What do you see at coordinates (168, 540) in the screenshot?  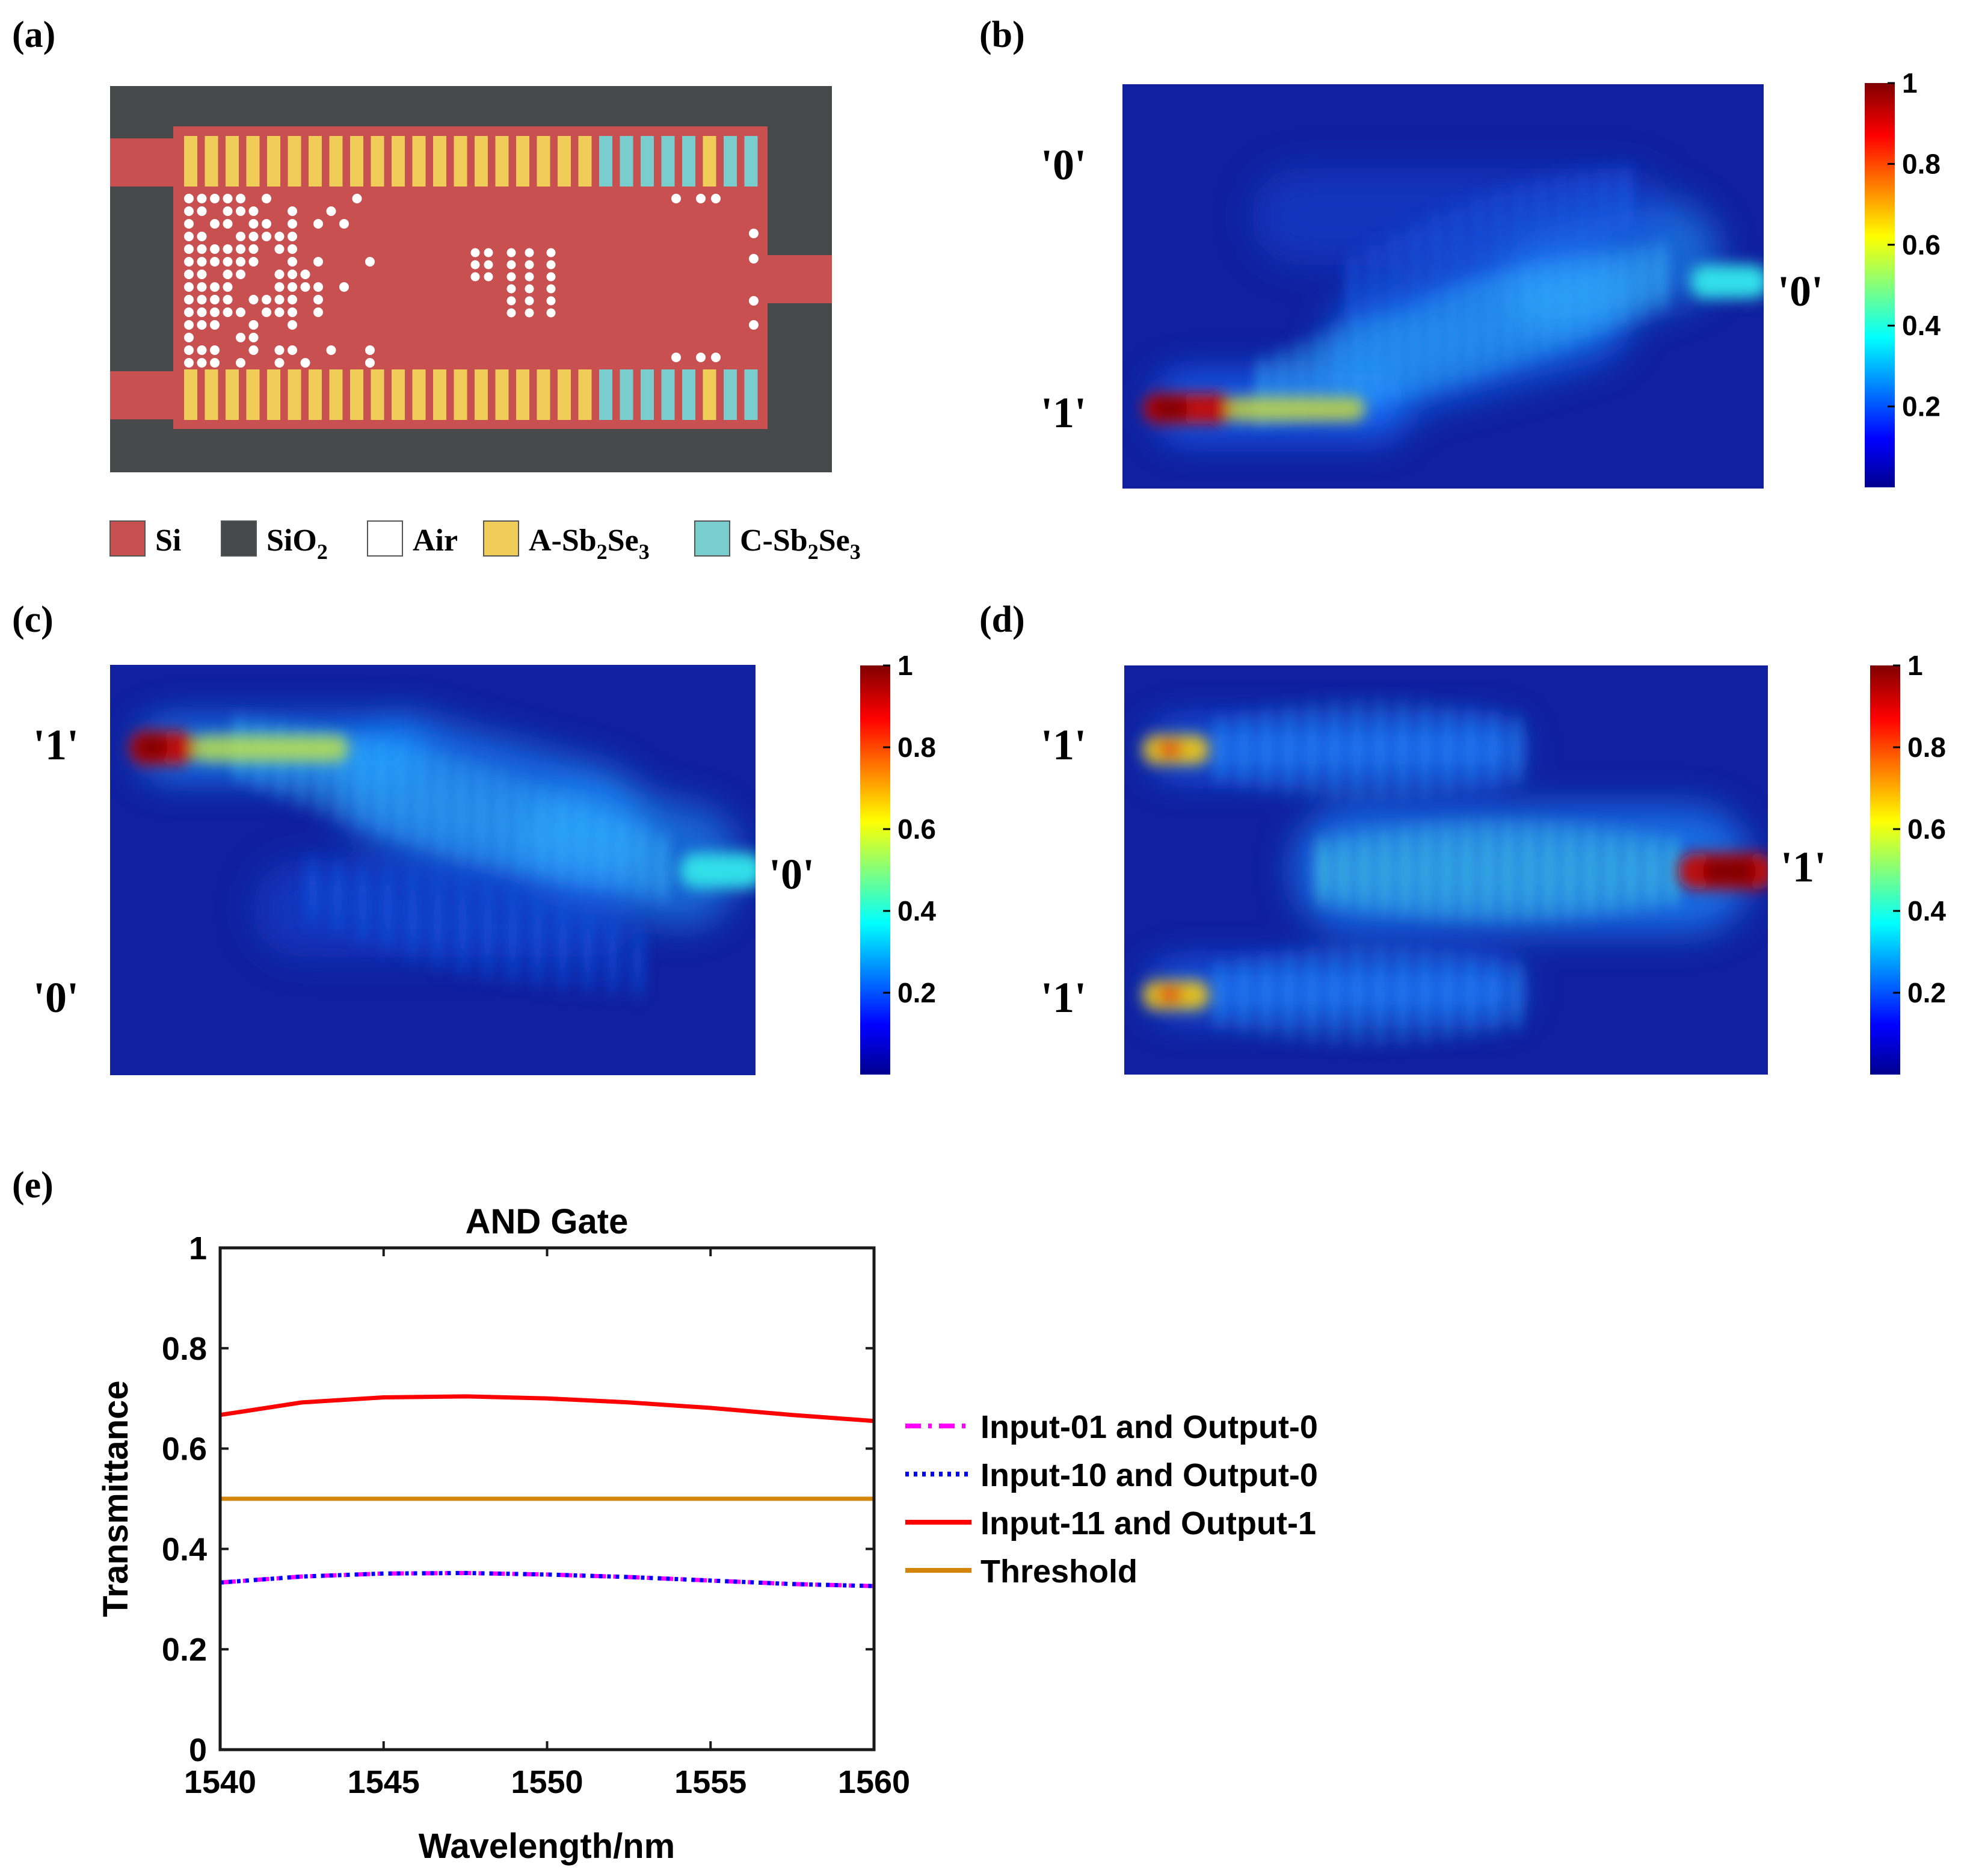 I see `legend-label-si: Si` at bounding box center [168, 540].